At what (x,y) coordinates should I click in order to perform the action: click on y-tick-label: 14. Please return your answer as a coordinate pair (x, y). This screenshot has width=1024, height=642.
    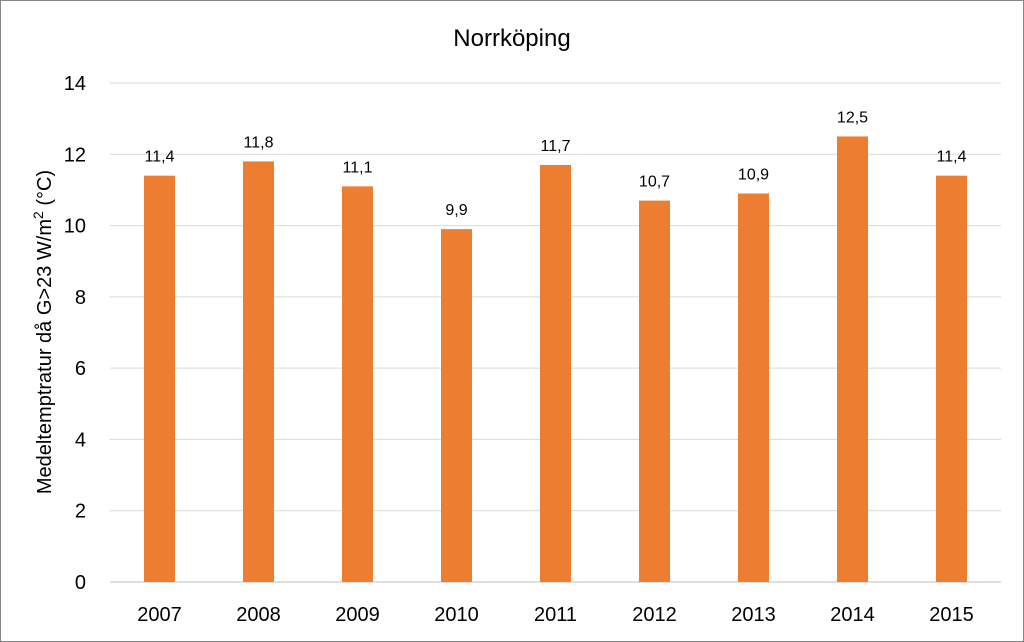
    Looking at the image, I should click on (75, 84).